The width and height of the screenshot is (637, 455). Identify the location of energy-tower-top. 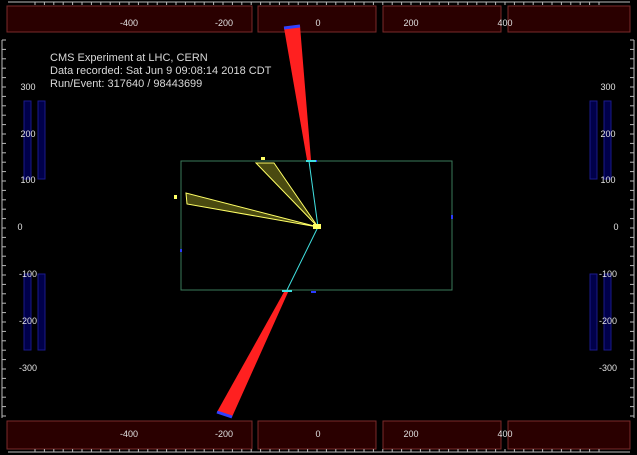
(297, 93).